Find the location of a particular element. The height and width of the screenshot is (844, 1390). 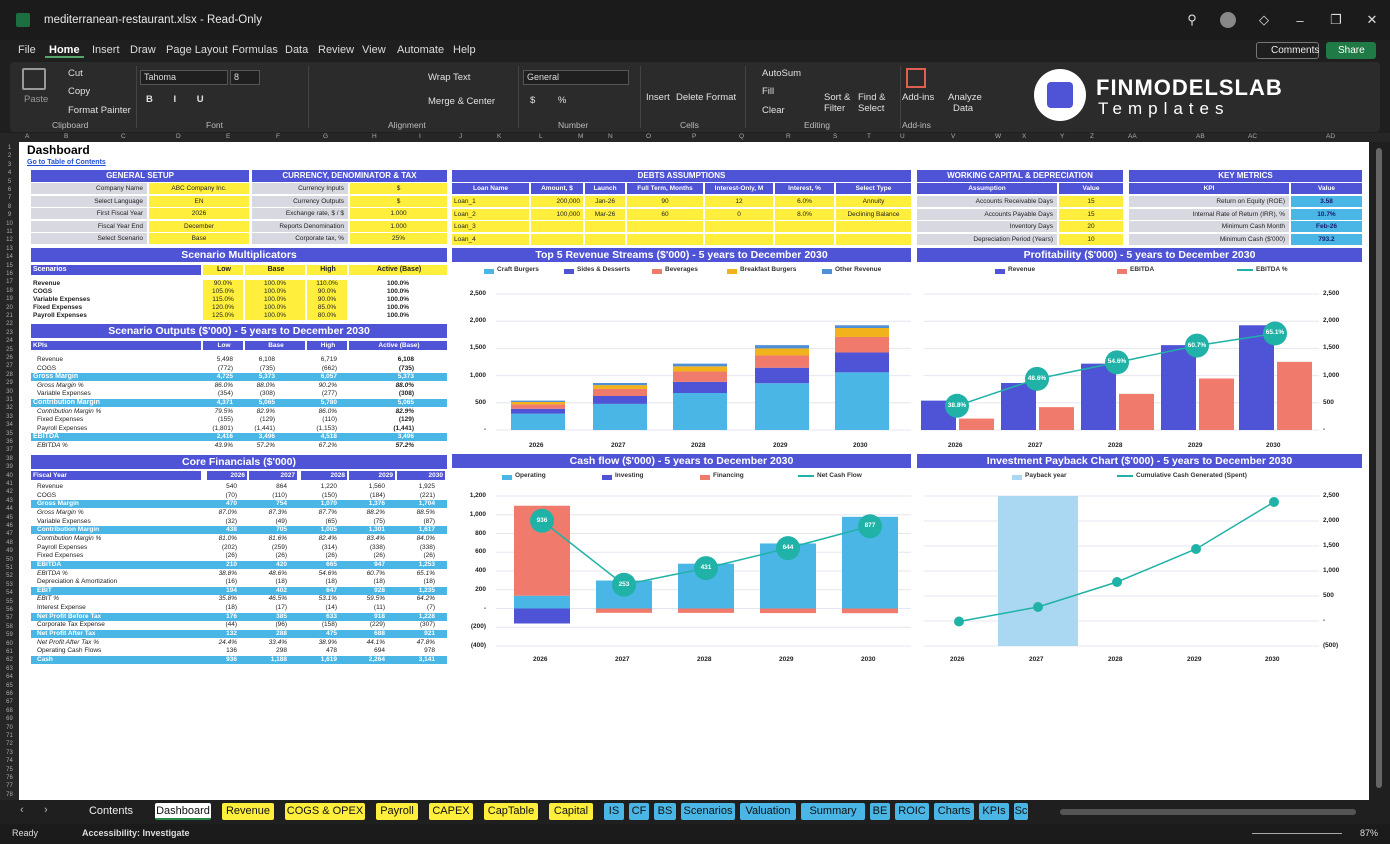

merge-center-button: Merge & Center is located at coordinates (462, 101).